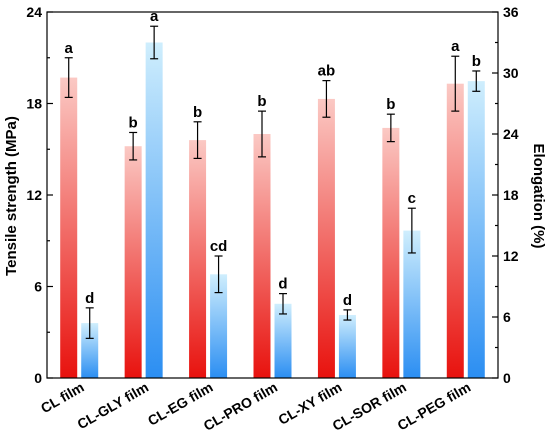  I want to click on elongation-significance-label-3: cd, so click(219, 246).